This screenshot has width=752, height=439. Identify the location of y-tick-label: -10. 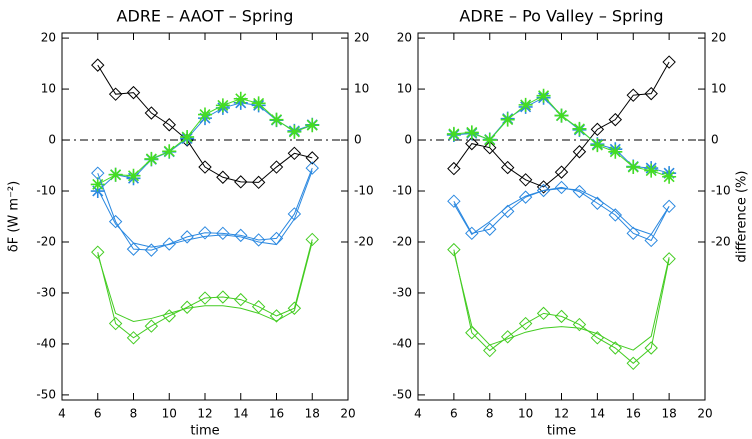
(402, 191).